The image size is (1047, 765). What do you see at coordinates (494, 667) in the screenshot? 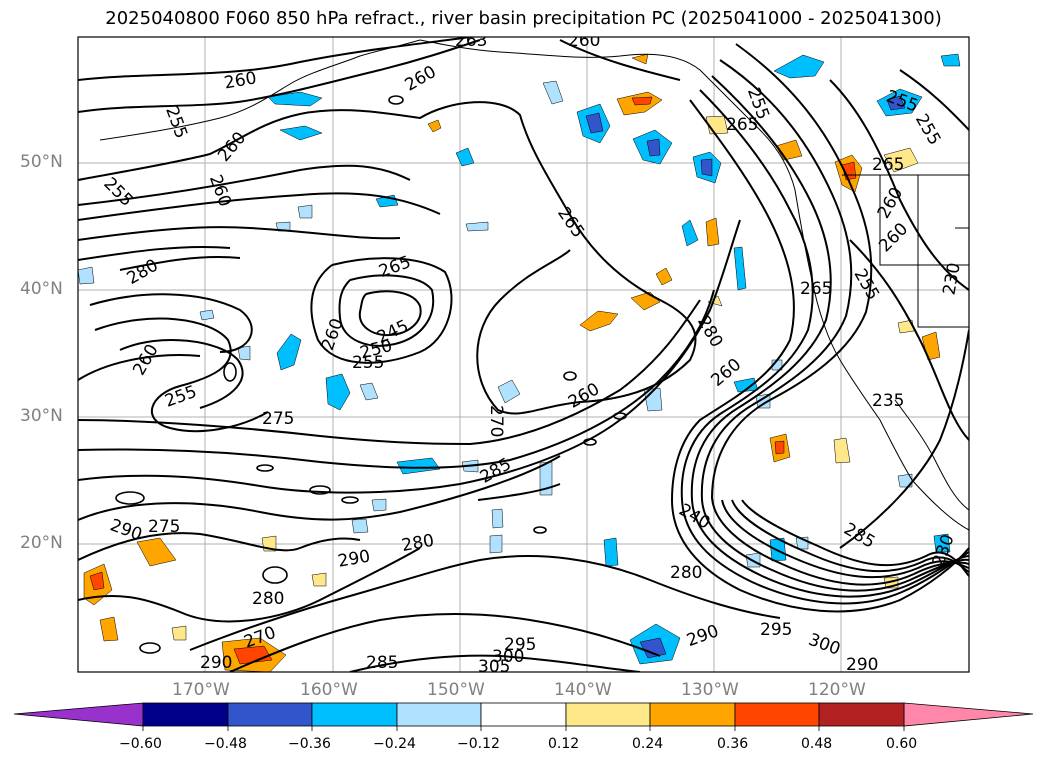
I see `contour-label: 305` at bounding box center [494, 667].